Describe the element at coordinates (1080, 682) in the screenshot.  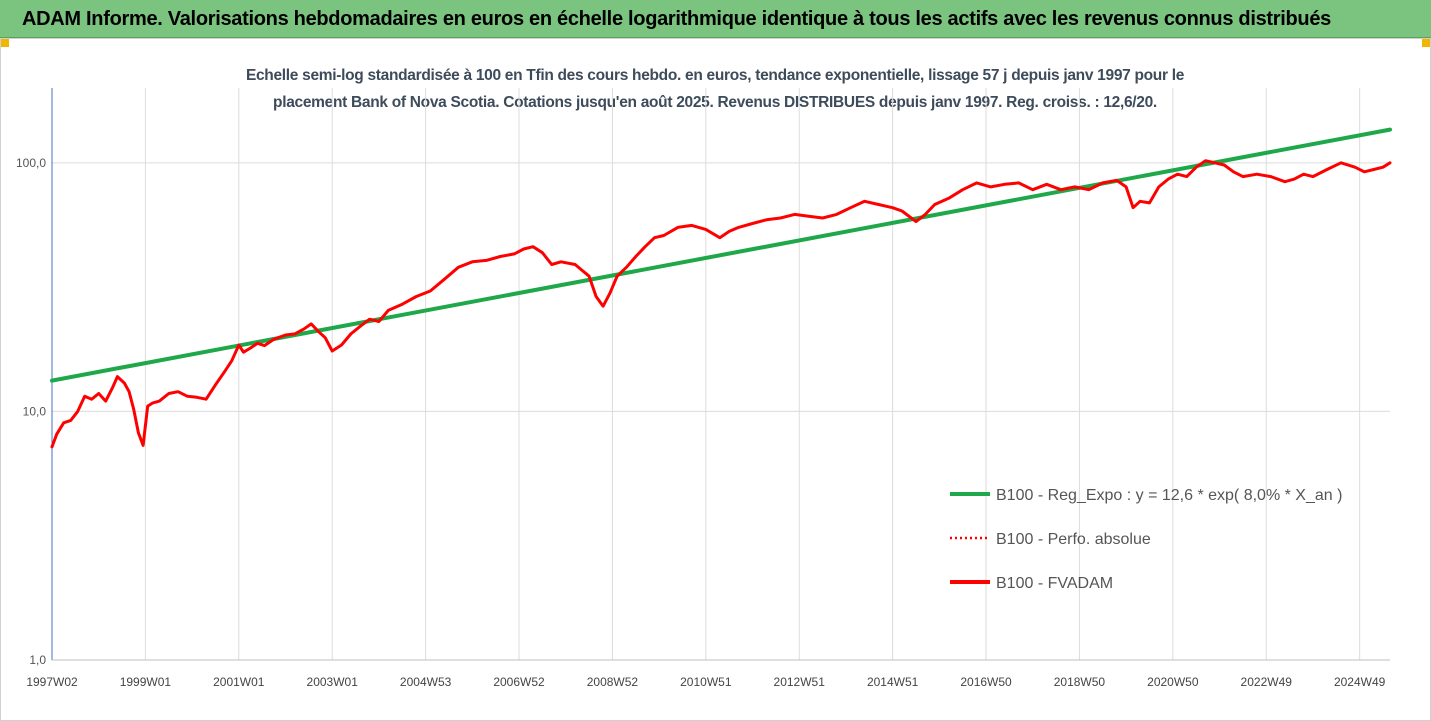
I see `x-tick-label-11: 2018W50` at that location.